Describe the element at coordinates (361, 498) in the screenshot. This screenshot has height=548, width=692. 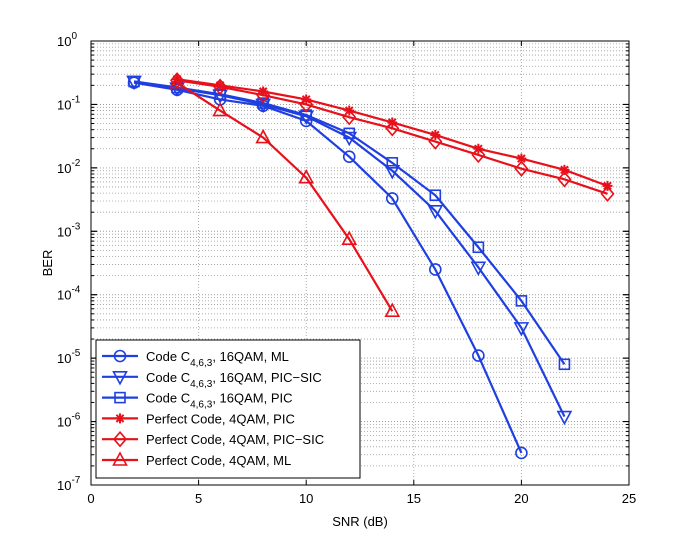
I see `x-axis-tick-labels: 0 5 10 15 20 25` at that location.